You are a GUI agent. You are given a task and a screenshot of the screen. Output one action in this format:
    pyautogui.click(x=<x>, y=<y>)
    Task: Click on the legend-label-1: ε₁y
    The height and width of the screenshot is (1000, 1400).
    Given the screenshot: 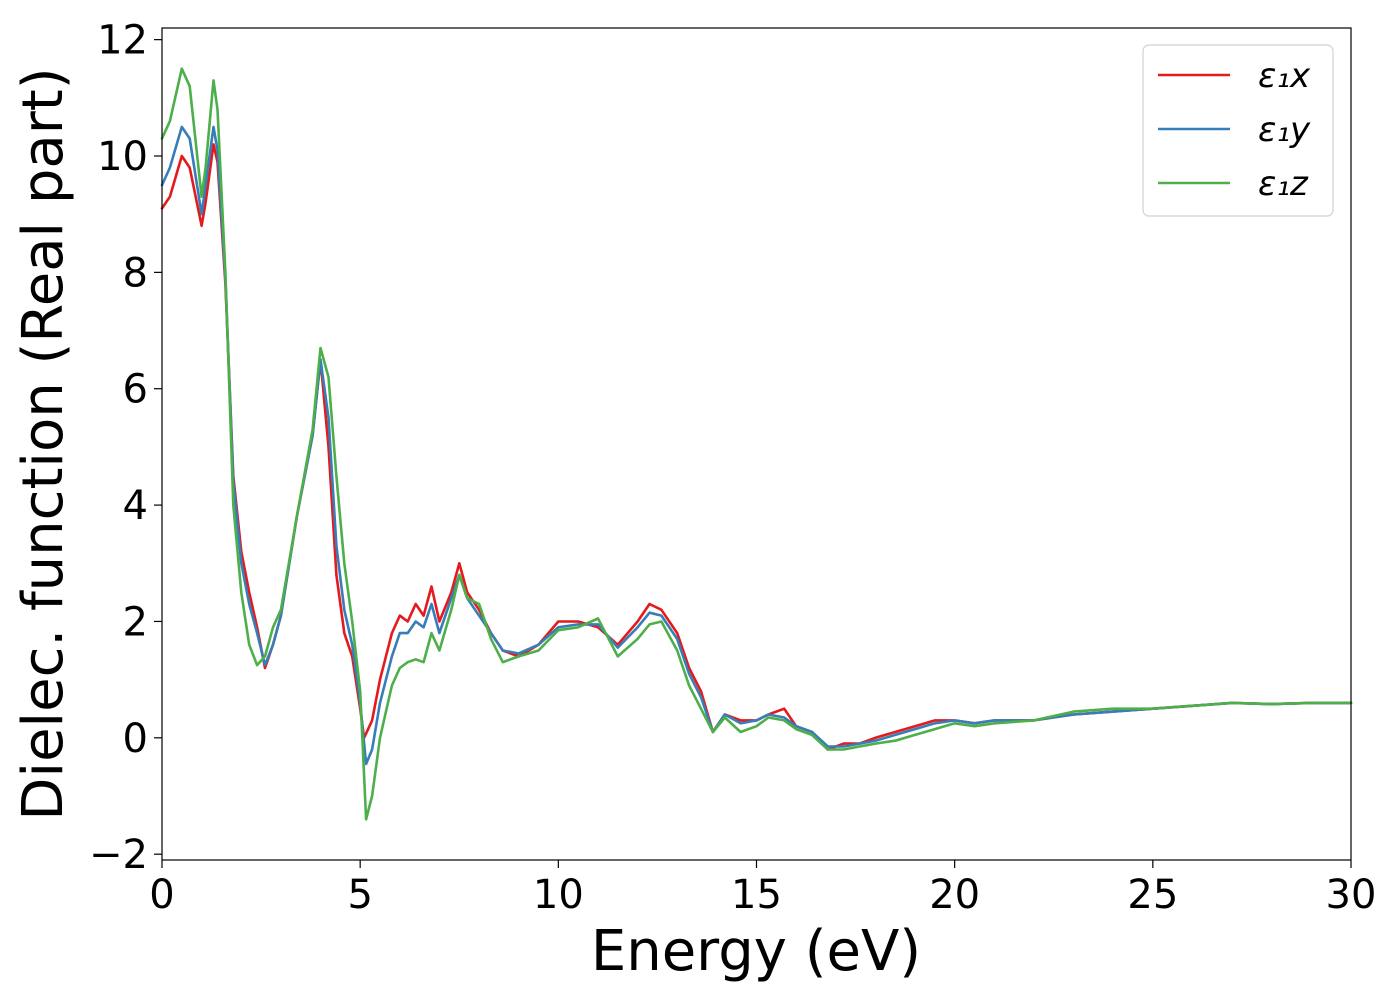 What is the action you would take?
    pyautogui.click(x=1284, y=130)
    